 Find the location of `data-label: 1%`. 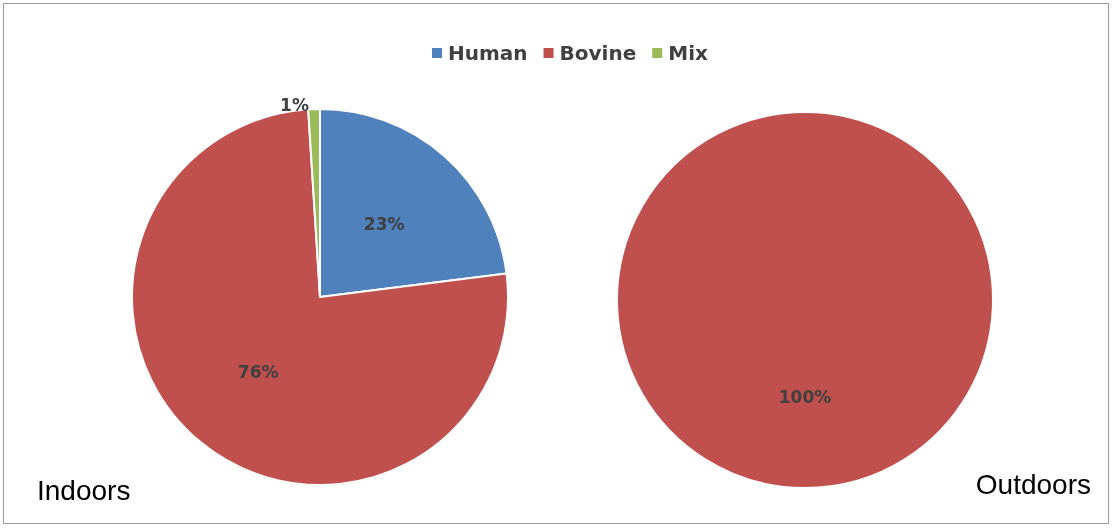

data-label: 1% is located at coordinates (294, 105).